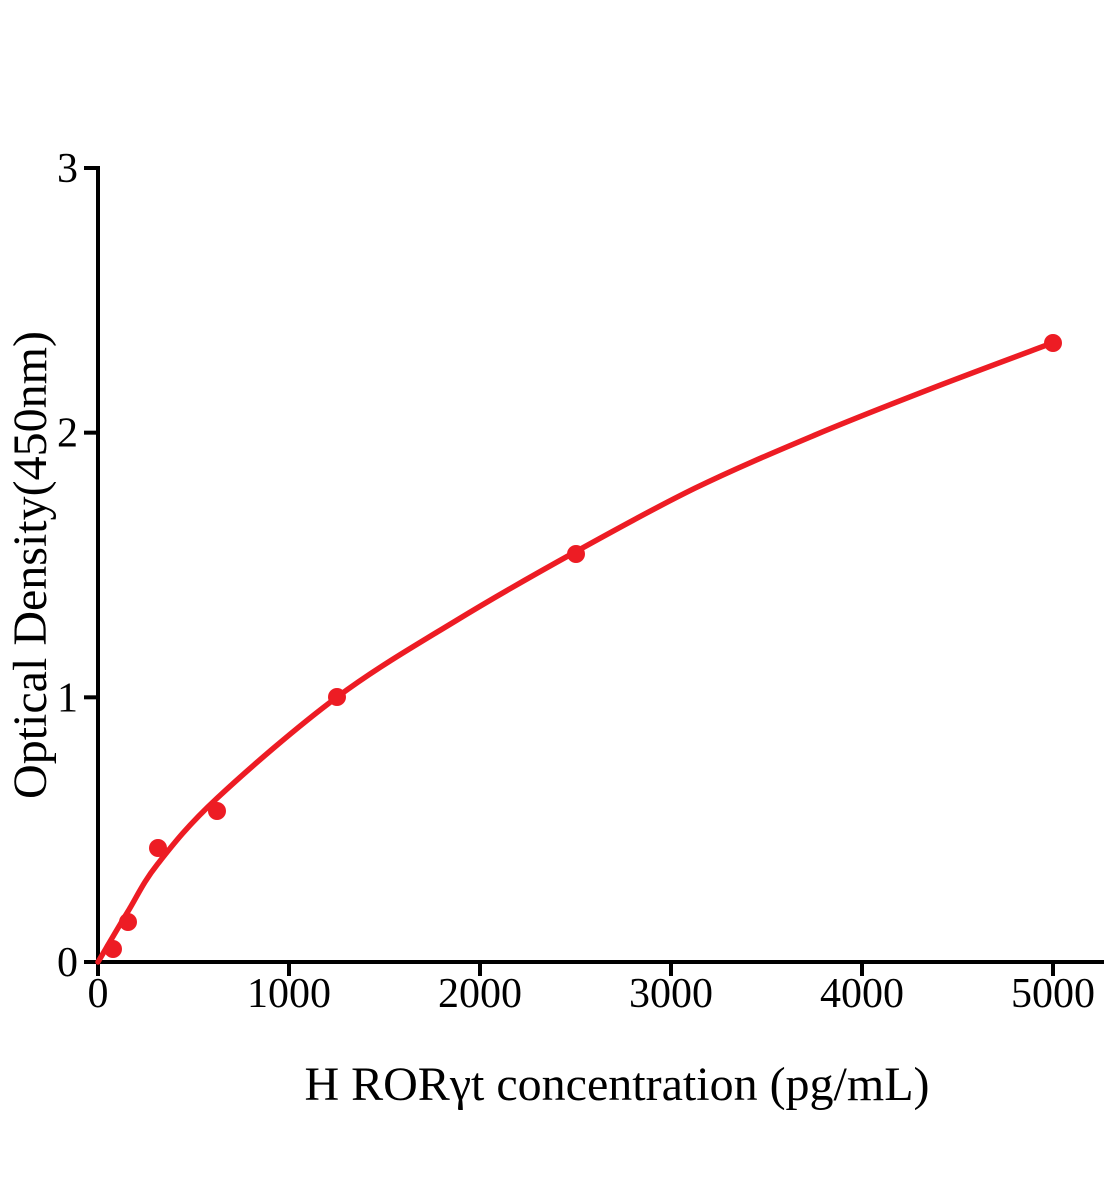  Describe the element at coordinates (67, 698) in the screenshot. I see `y-tick-label: 1` at that location.